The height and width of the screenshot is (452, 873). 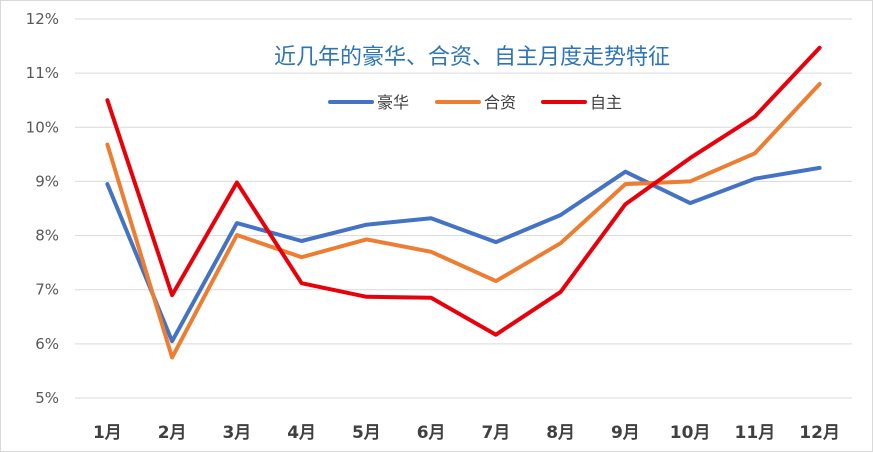 I want to click on x-tick-label: 1月, so click(x=107, y=433).